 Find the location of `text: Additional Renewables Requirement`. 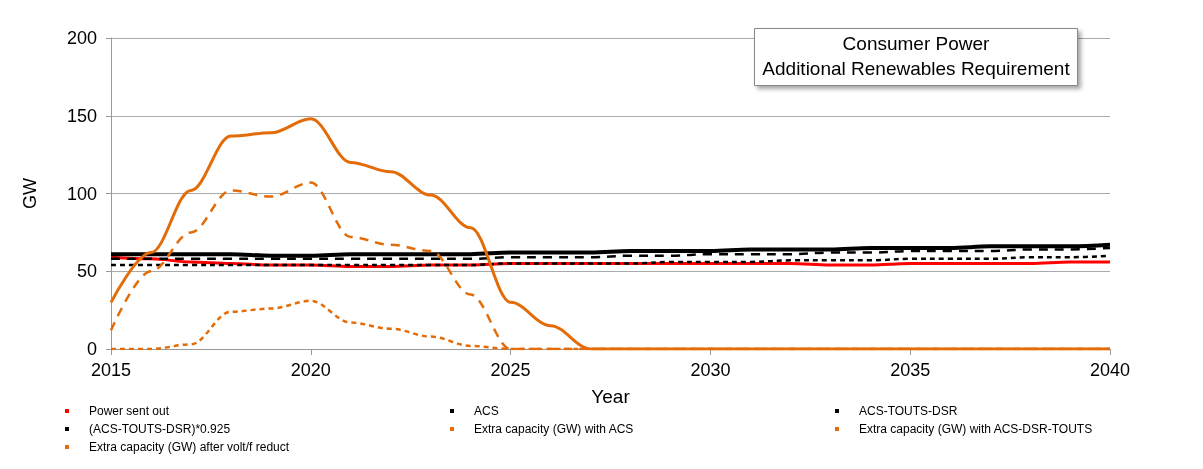

text: Additional Renewables Requirement is located at coordinates (916, 68).